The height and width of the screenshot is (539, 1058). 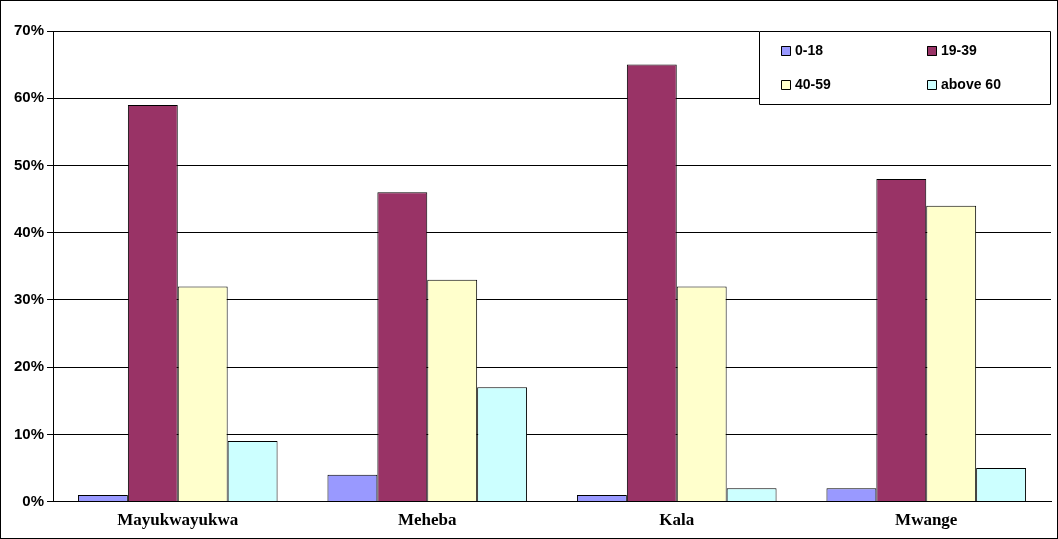 I want to click on y-tick-label: 70%, so click(x=29, y=30).